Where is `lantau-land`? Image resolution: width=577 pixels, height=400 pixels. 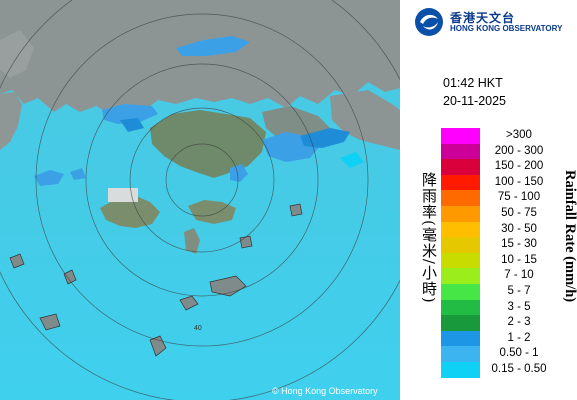
lantau-land is located at coordinates (130, 212).